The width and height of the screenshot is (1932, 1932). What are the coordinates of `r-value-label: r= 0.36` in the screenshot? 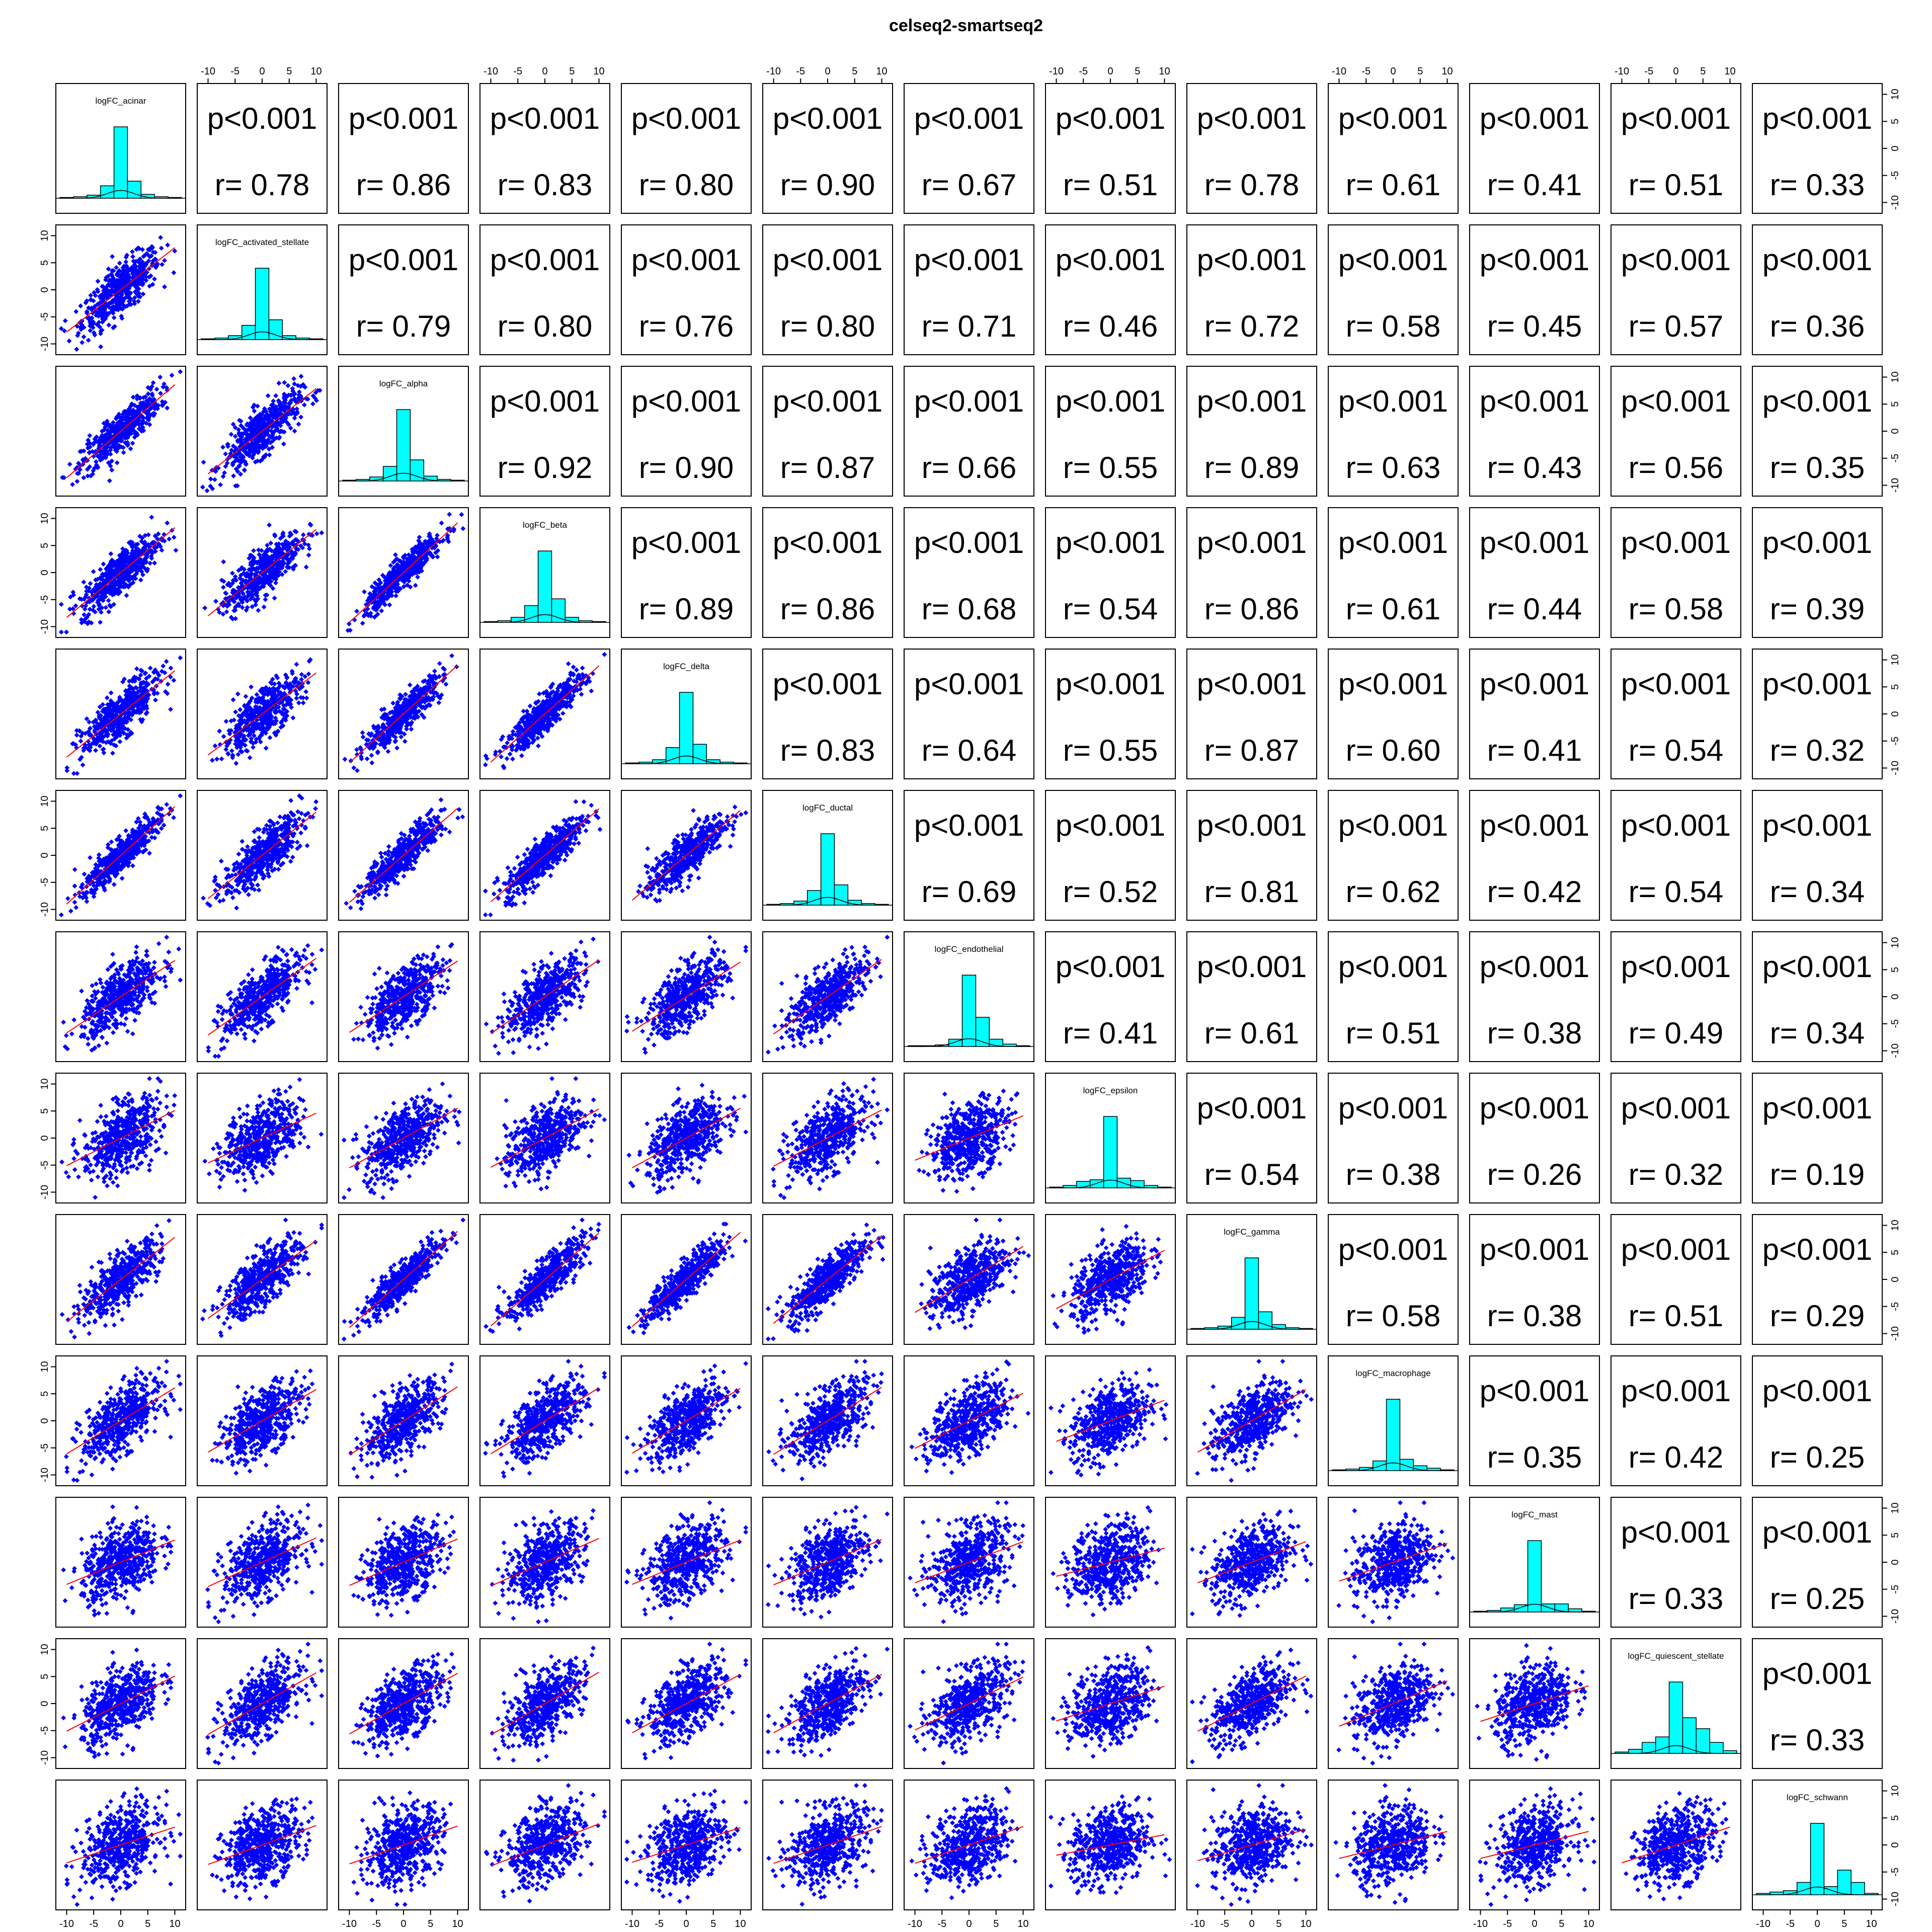 It's located at (1818, 326).